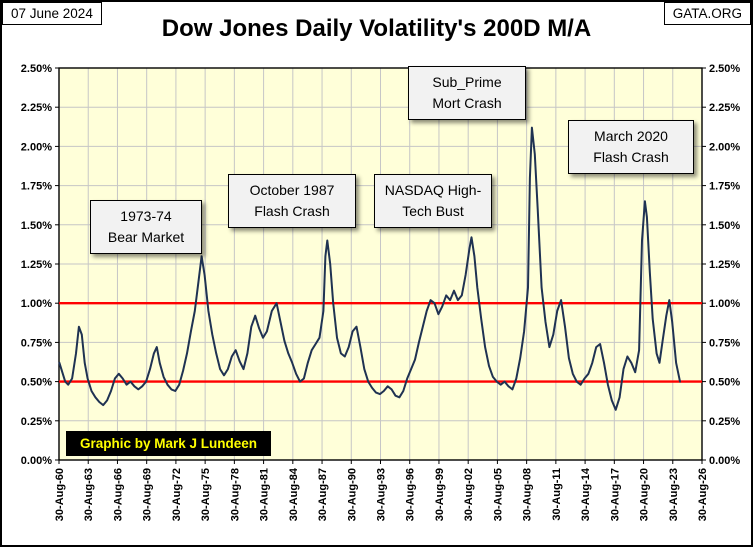 This screenshot has width=753, height=547. What do you see at coordinates (382, 494) in the screenshot?
I see `svg-text: 30-Aug-93` at bounding box center [382, 494].